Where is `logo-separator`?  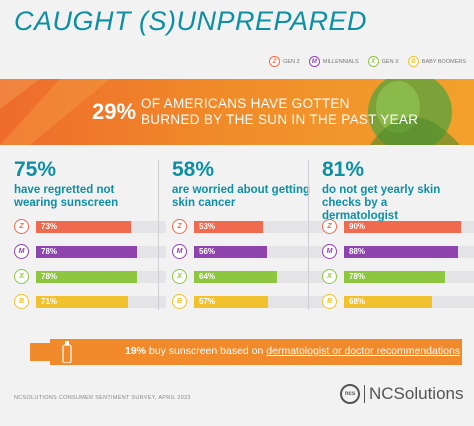
logo-separator is located at coordinates (364, 394).